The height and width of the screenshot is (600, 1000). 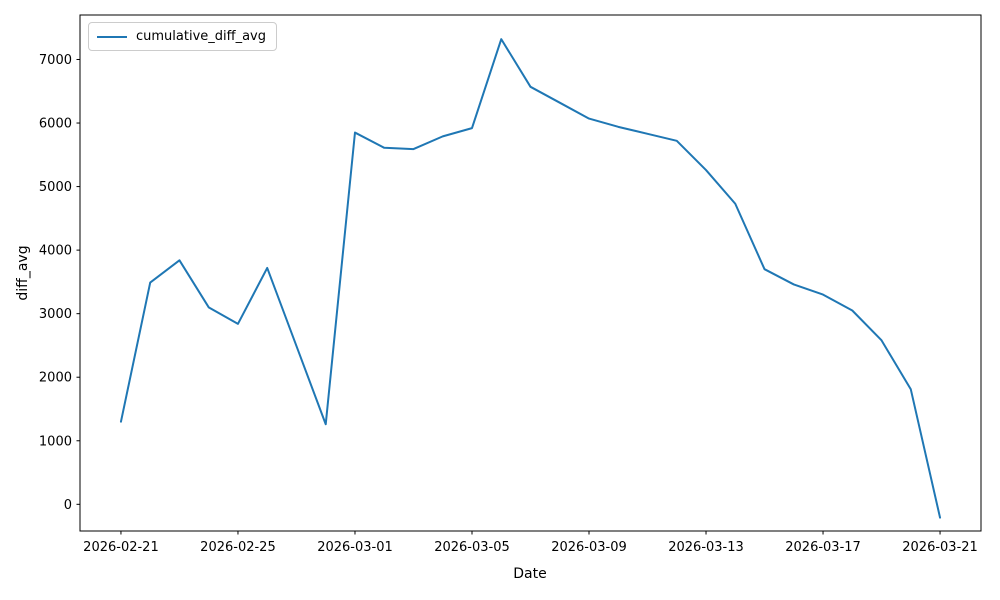 I want to click on legend: cumulative_diff_avg, so click(x=182, y=36).